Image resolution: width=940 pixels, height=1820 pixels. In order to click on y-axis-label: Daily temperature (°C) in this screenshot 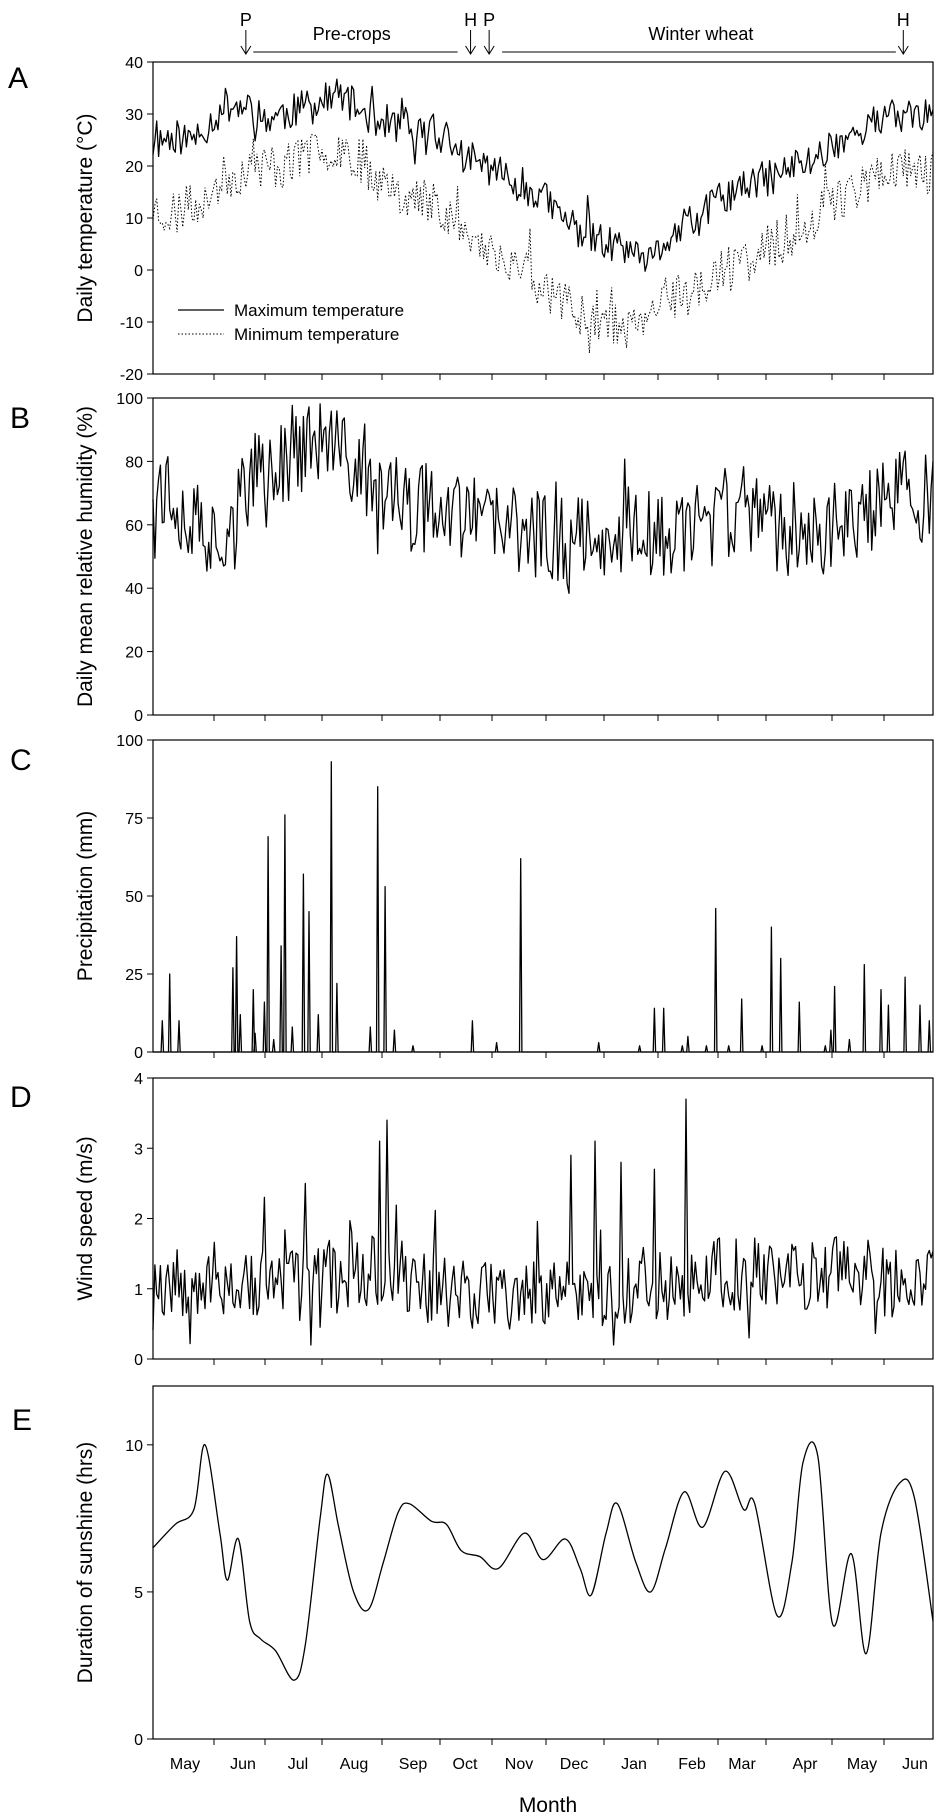, I will do `click(85, 217)`.